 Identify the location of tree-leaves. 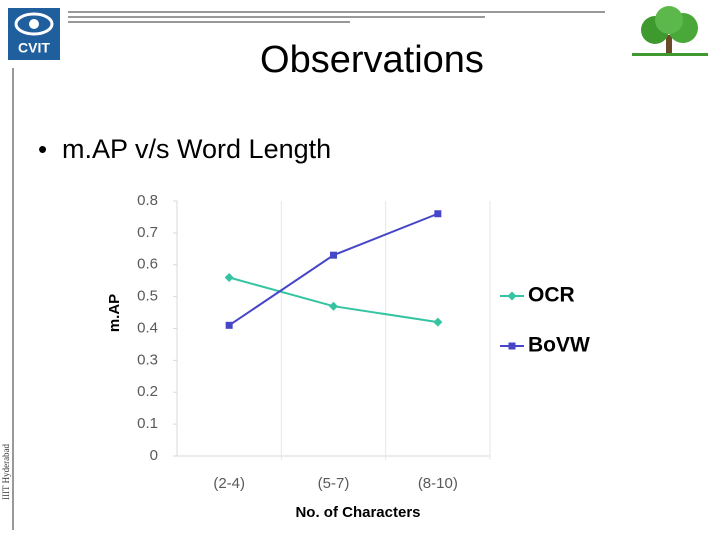
(669, 20).